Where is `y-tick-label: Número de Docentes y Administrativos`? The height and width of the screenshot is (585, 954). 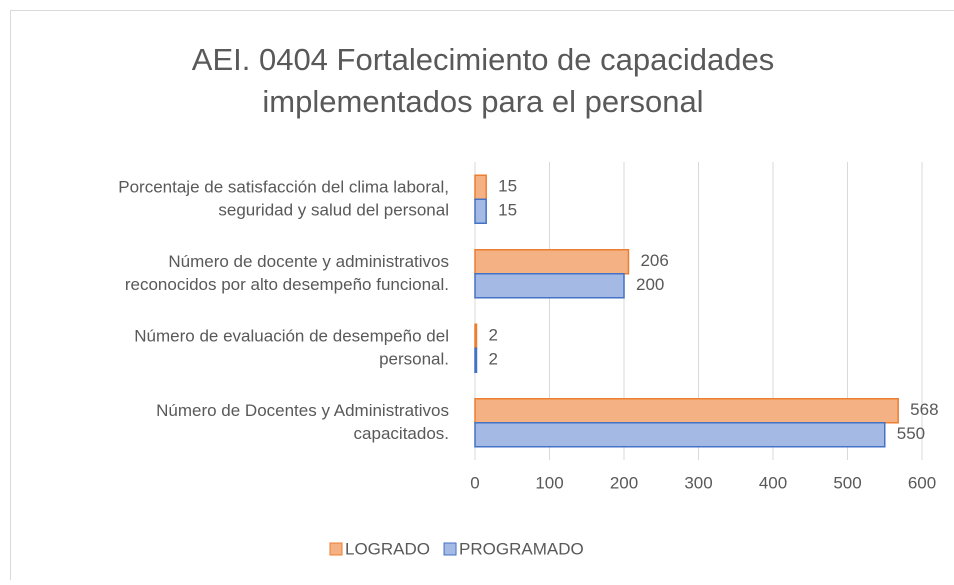
y-tick-label: Número de Docentes y Administrativos is located at coordinates (302, 410).